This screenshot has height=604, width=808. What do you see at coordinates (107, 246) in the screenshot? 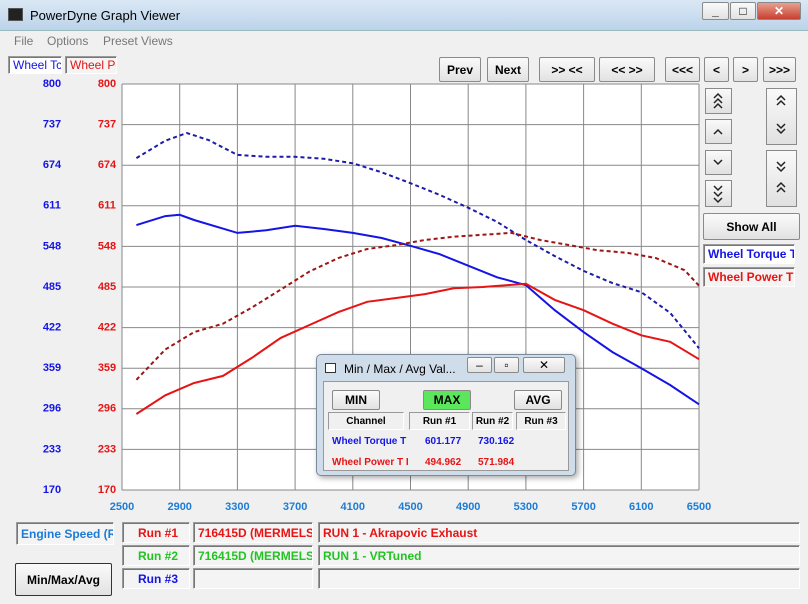
I see `y2-tick-label: 548` at bounding box center [107, 246].